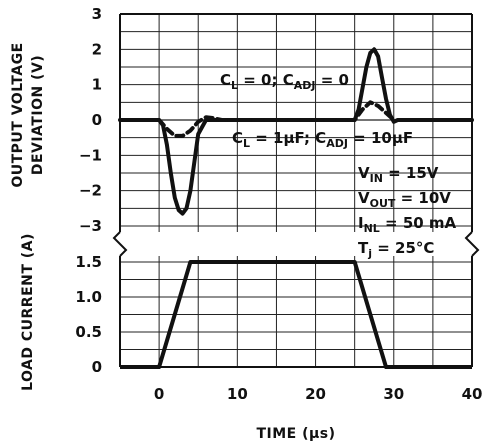  Describe the element at coordinates (404, 199) in the screenshot. I see `condition-vout: VOUT = 10V` at that location.